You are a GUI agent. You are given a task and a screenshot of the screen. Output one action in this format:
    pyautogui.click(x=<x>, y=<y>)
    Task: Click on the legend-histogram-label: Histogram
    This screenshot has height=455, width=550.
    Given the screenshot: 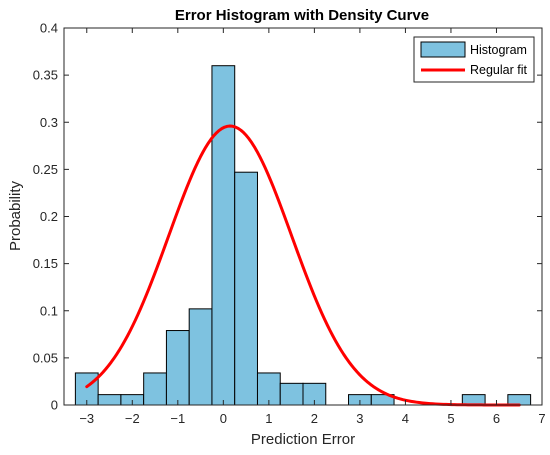 What is the action you would take?
    pyautogui.click(x=498, y=50)
    